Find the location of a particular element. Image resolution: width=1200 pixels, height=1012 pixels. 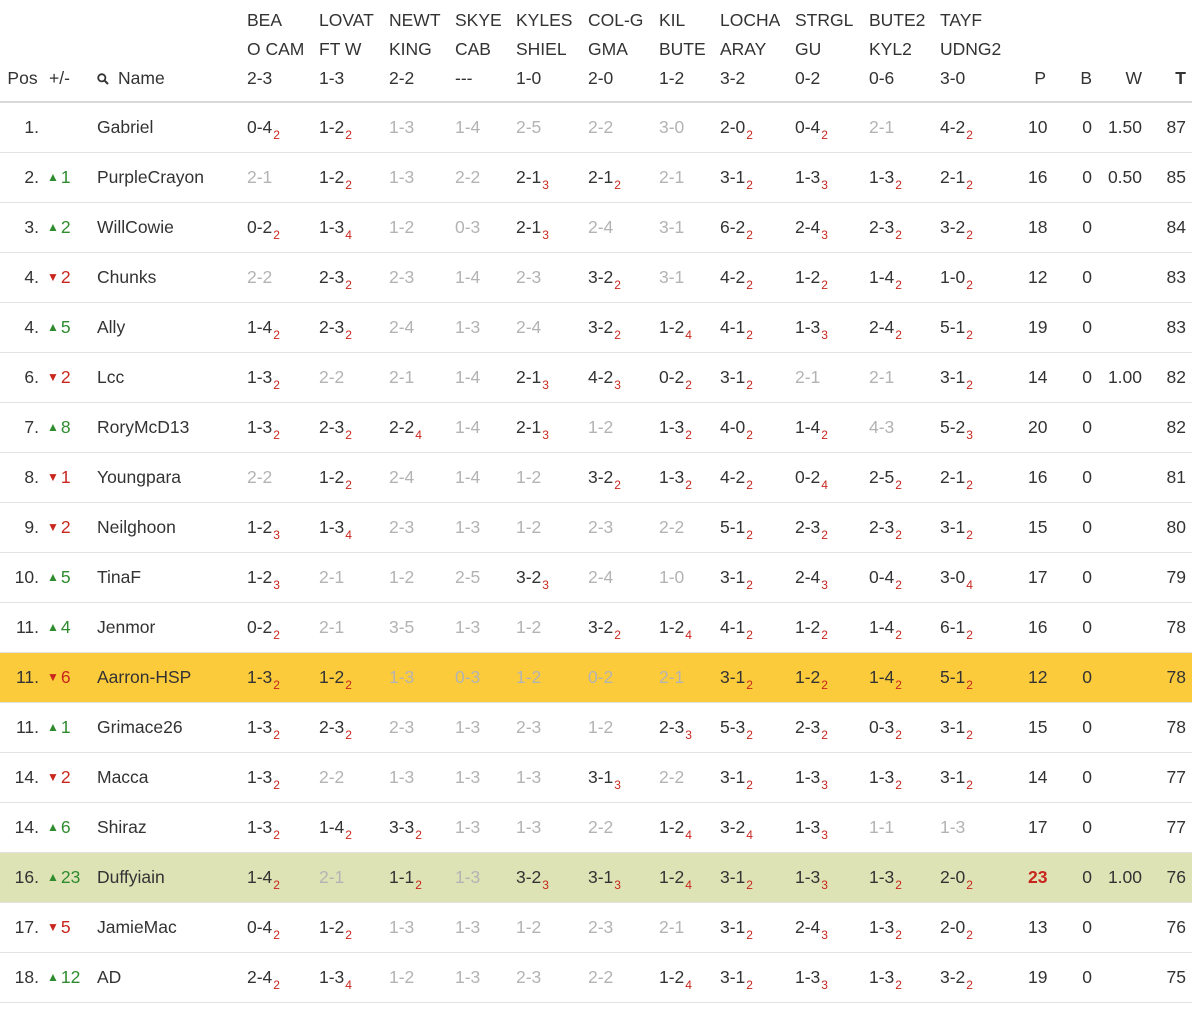

prediction-cell: 5-12 is located at coordinates (981, 327).